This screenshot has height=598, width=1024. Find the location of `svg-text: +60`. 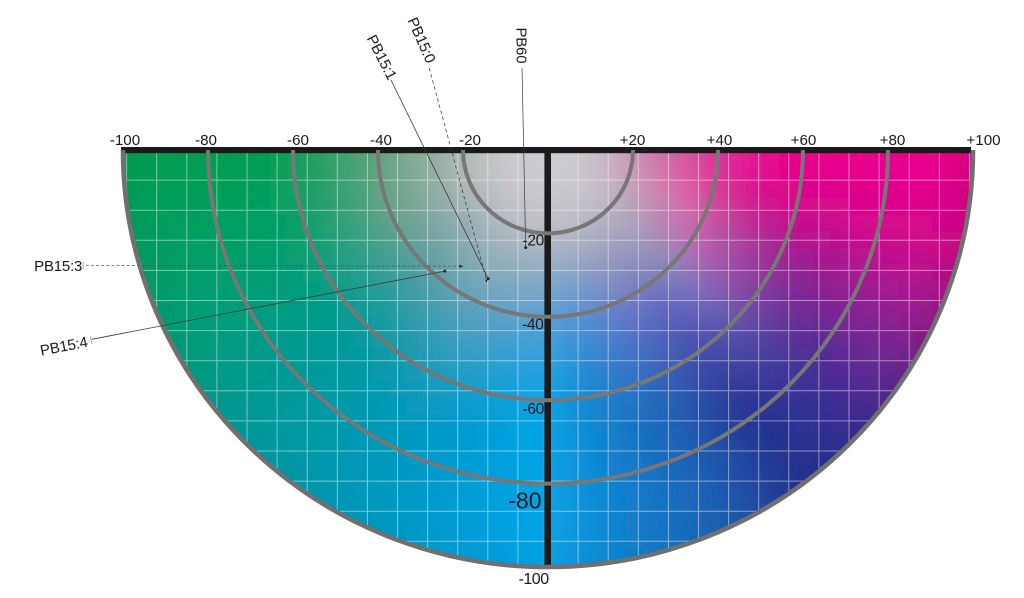

svg-text: +60 is located at coordinates (804, 140).